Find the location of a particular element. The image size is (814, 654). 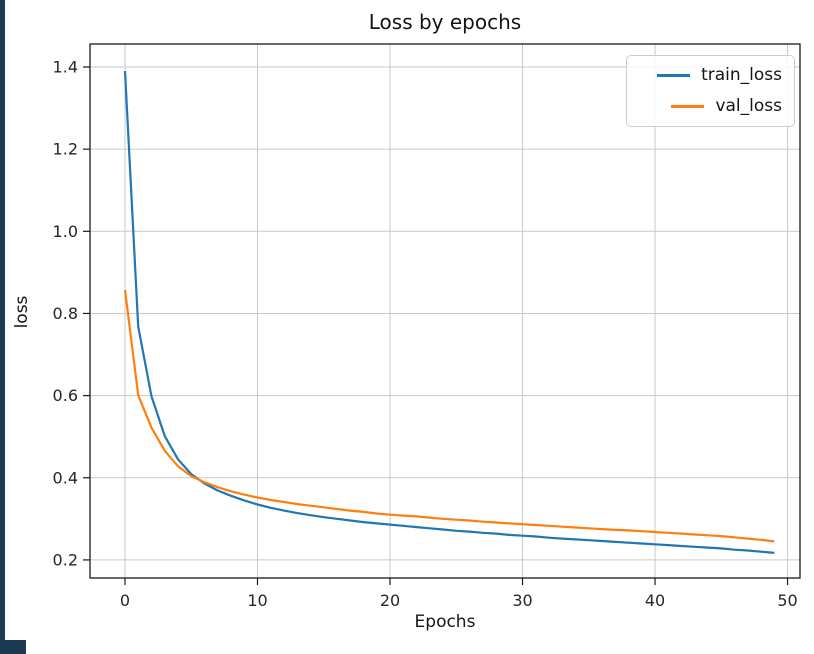

y-tick-label: 0.2 is located at coordinates (65, 559).